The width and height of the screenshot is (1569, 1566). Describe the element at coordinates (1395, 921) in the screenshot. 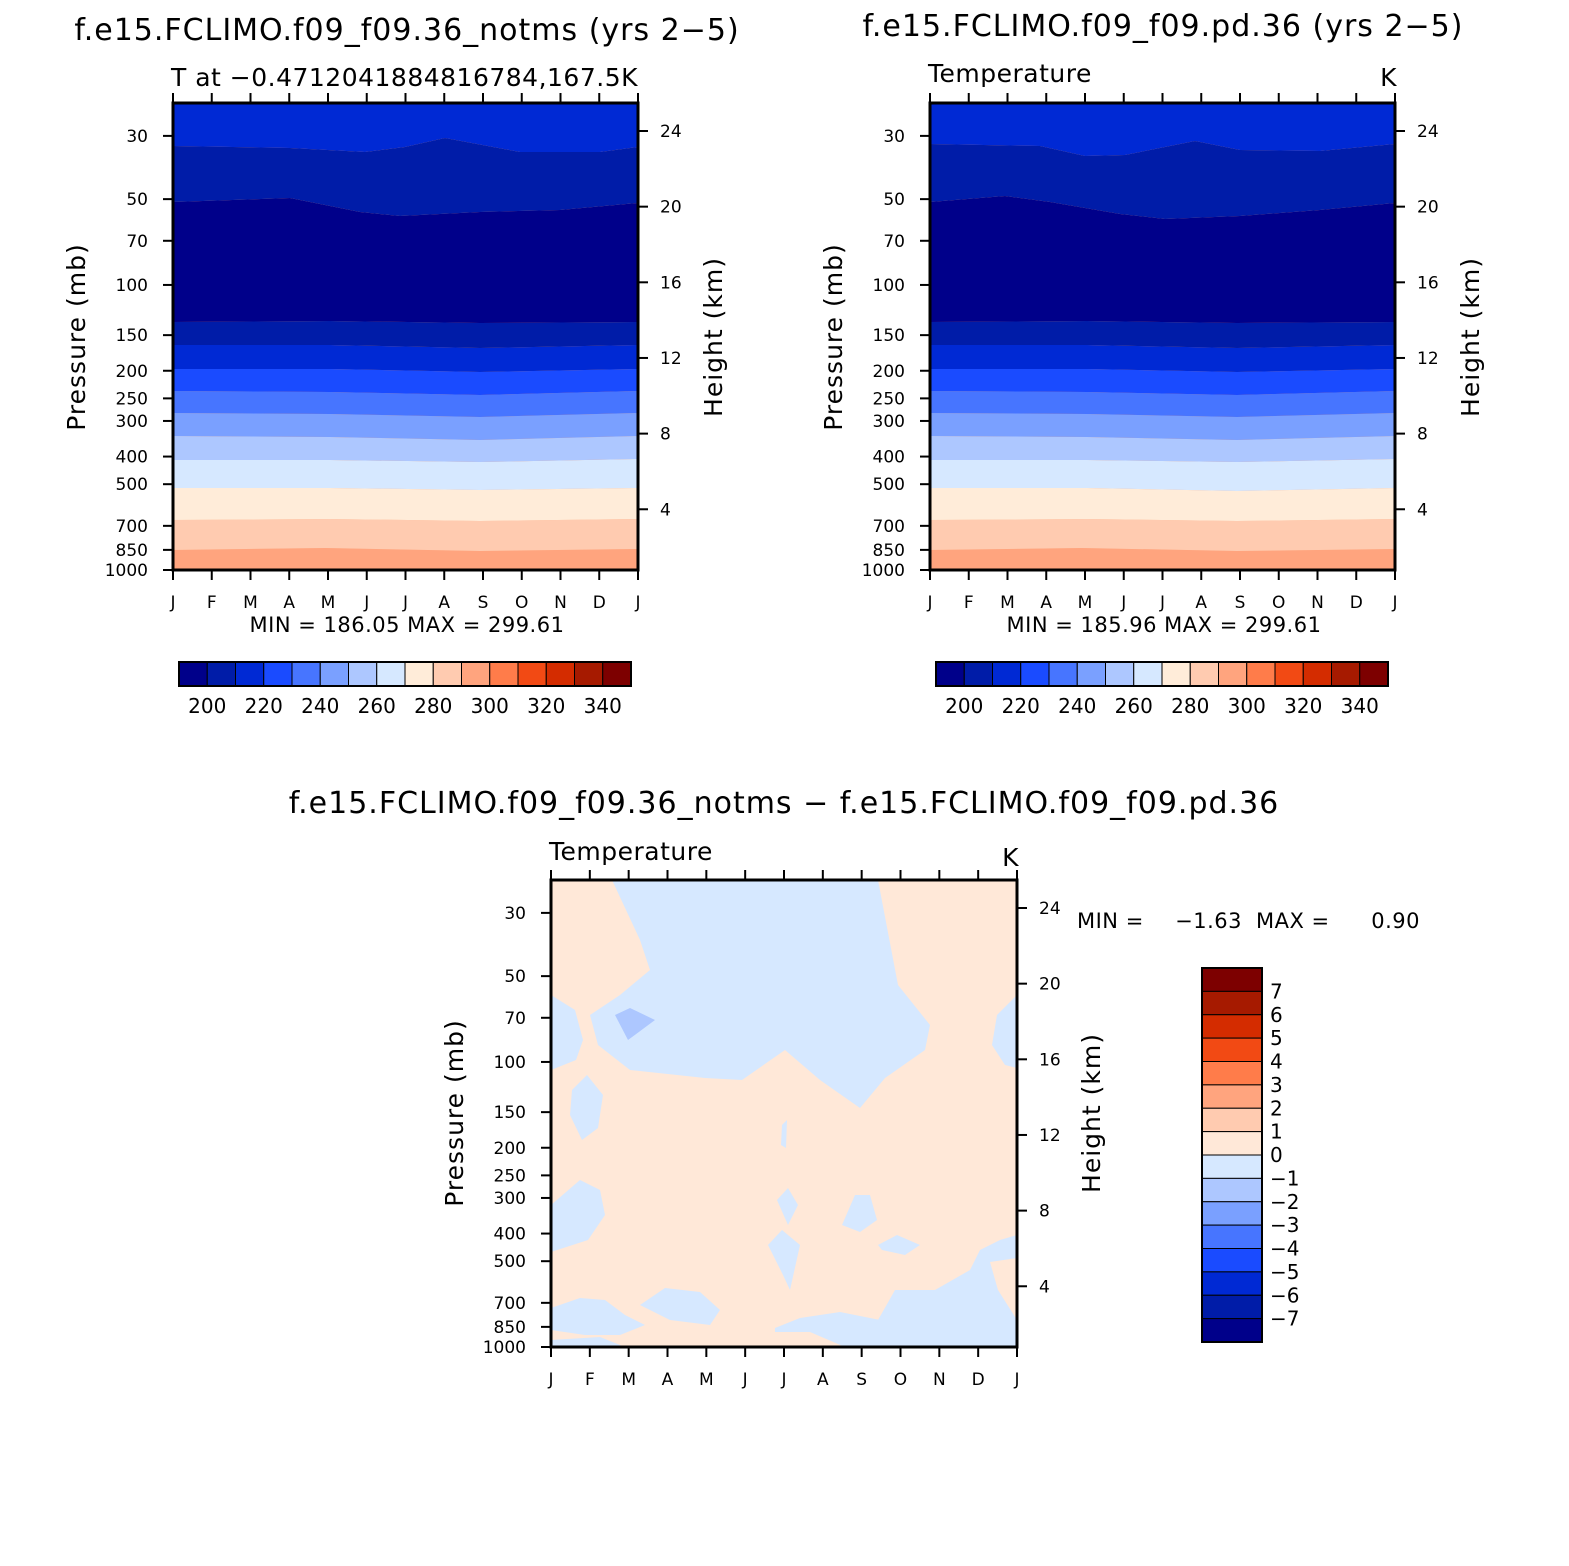

I see `panel-3-max-value: 0.90` at that location.